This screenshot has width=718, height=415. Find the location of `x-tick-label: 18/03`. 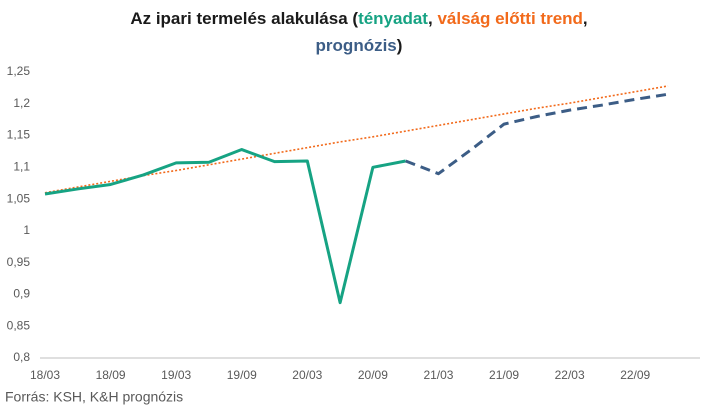

x-tick-label: 18/03 is located at coordinates (45, 375).